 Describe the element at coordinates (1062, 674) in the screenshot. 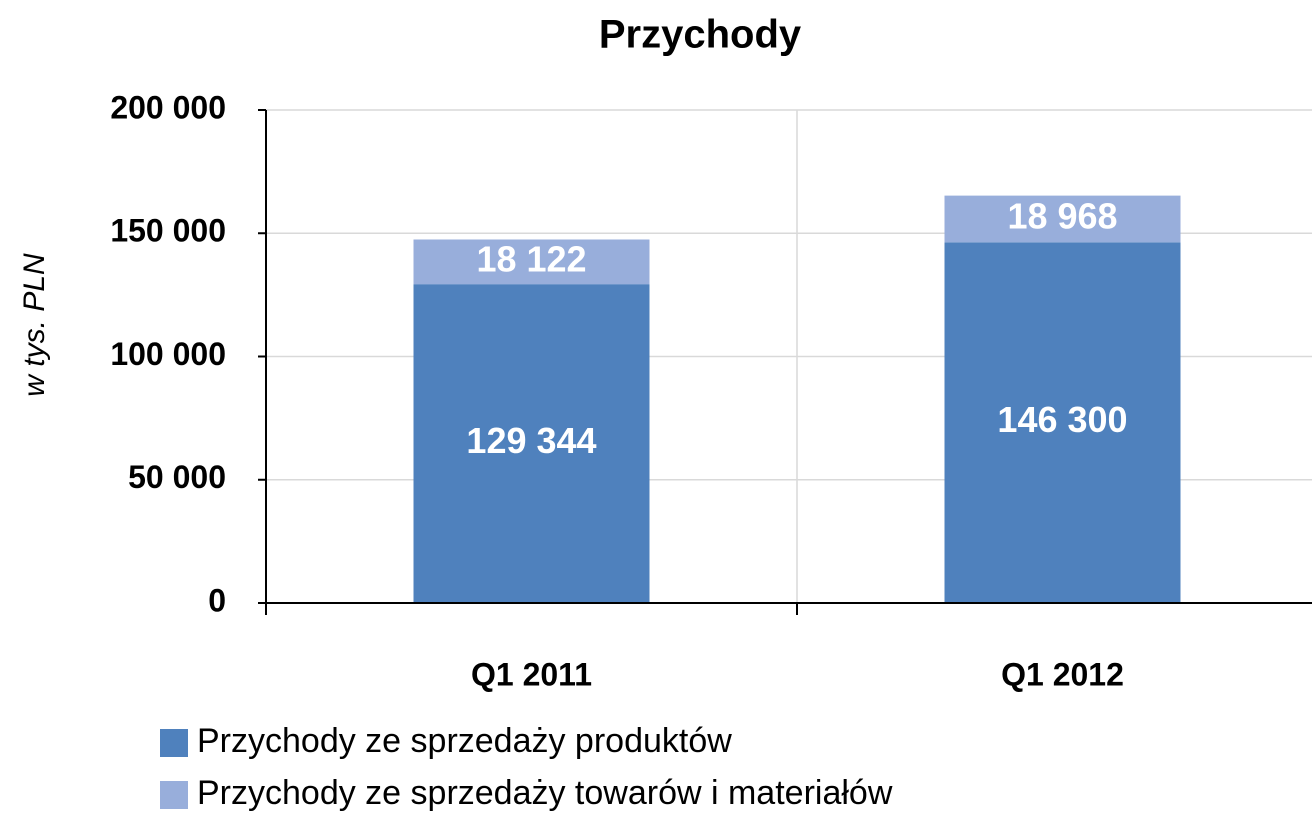

I see `x-tick-label: Q1 2012` at that location.